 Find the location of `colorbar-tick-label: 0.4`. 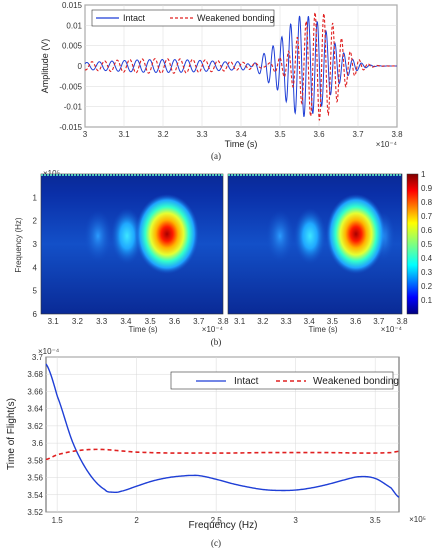

colorbar-tick-label: 0.4 is located at coordinates (426, 258).